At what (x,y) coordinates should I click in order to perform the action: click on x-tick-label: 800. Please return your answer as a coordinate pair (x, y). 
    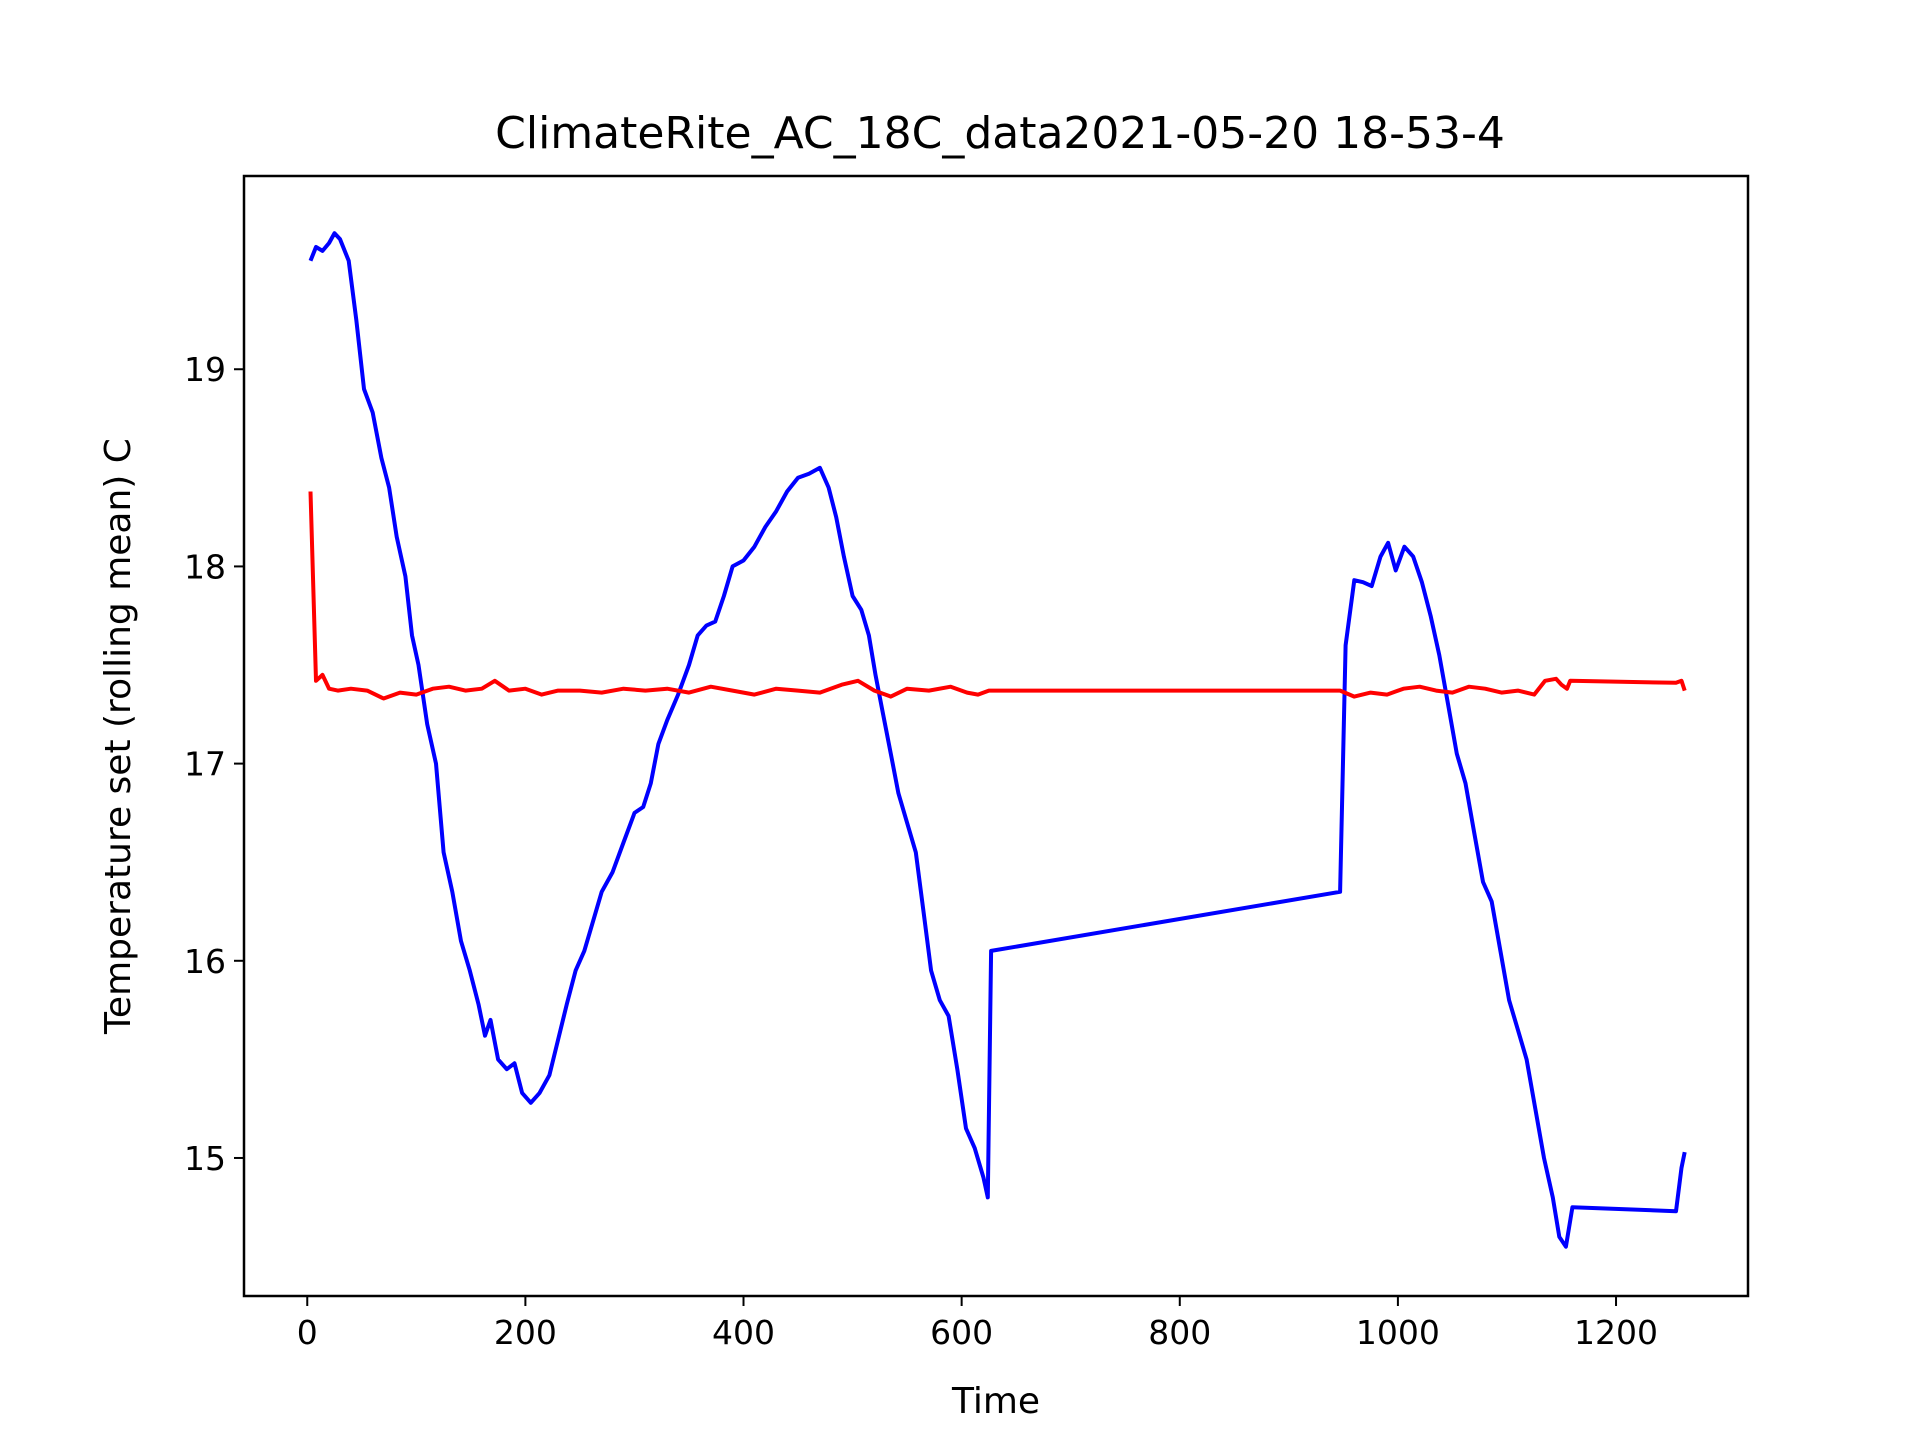
    Looking at the image, I should click on (1179, 1332).